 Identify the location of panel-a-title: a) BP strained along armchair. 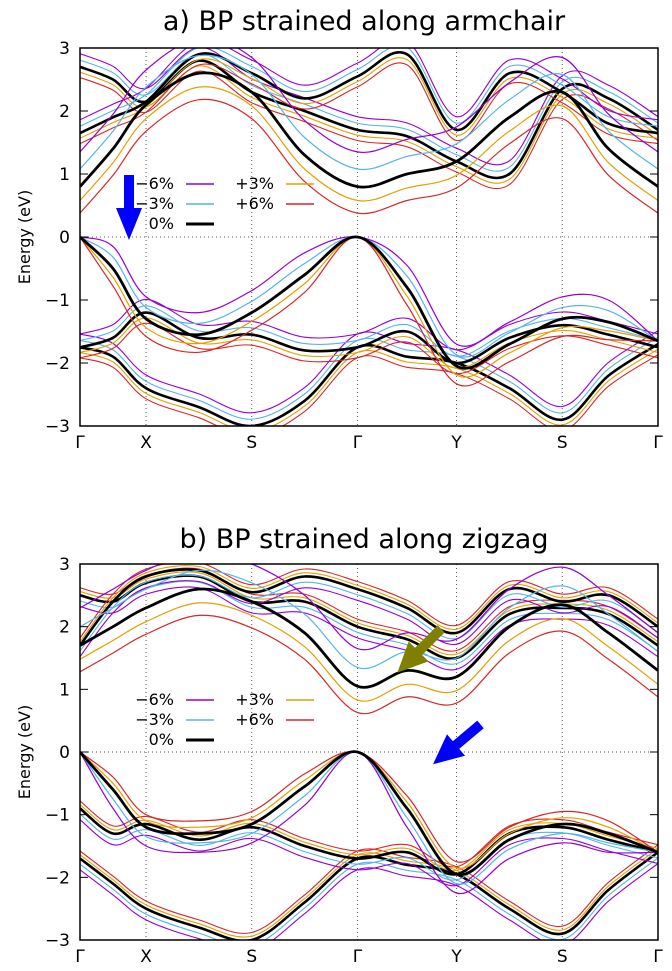
(364, 21).